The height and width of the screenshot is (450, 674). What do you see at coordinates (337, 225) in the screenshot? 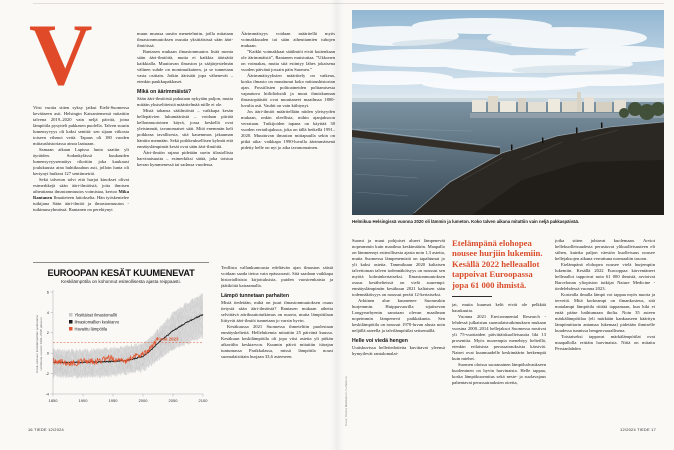
I see `page-gutter` at bounding box center [337, 225].